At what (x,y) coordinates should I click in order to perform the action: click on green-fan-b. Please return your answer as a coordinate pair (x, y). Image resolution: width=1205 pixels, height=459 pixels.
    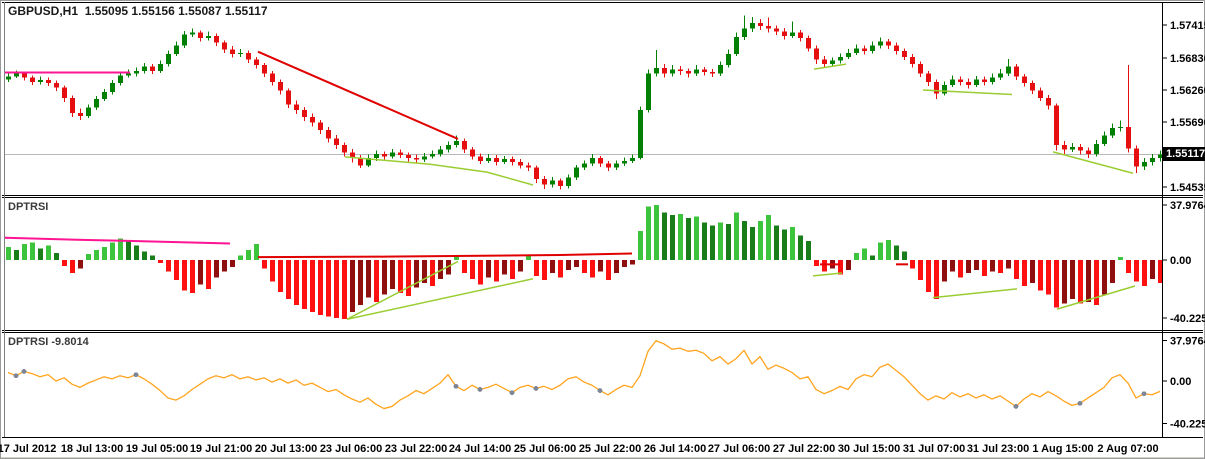
    Looking at the image, I should click on (440, 299).